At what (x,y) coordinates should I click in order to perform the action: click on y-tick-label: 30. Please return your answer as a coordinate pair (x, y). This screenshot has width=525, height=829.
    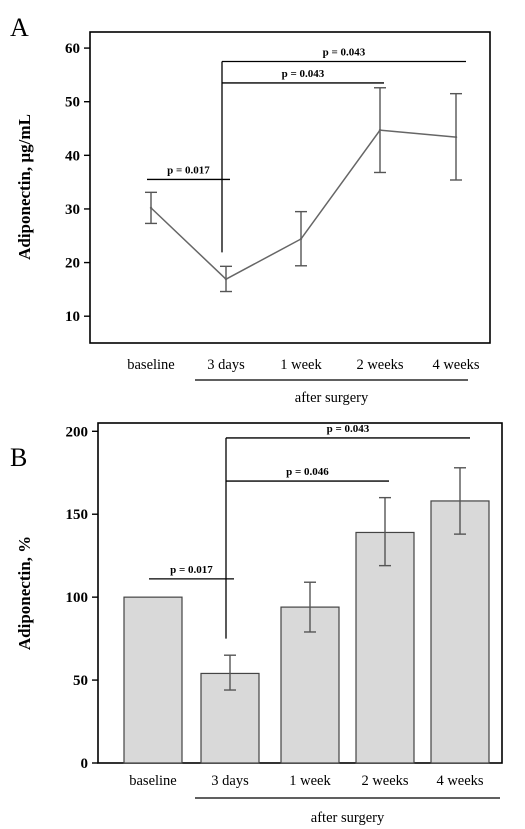
    Looking at the image, I should click on (72, 210).